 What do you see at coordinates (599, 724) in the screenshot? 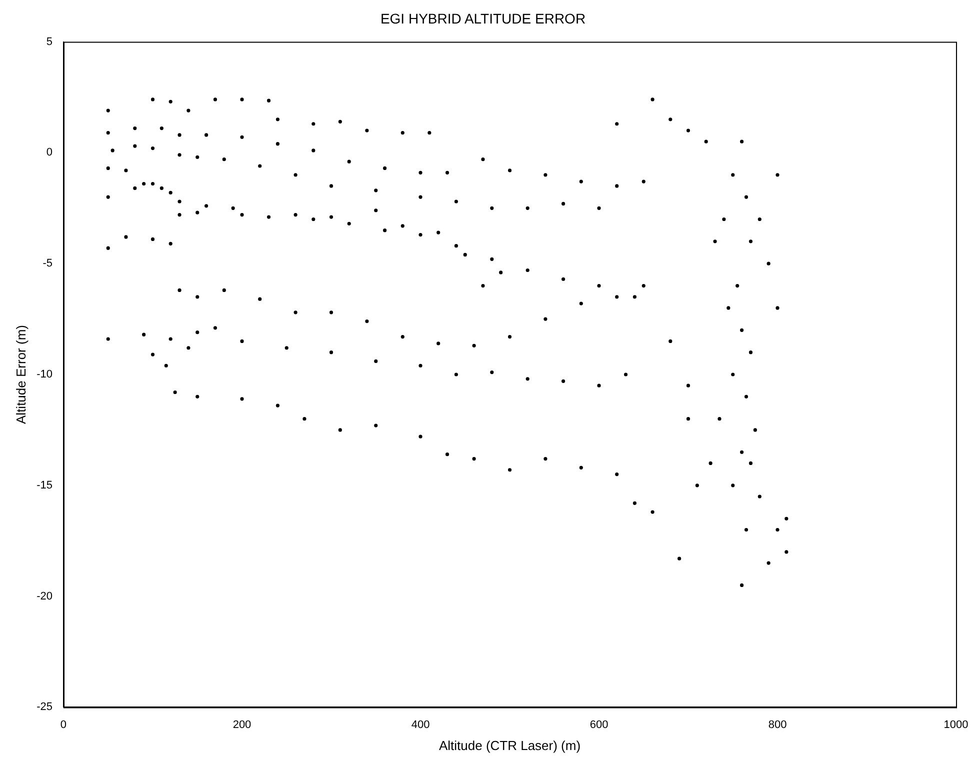
I see `x-tick-label: 600` at bounding box center [599, 724].